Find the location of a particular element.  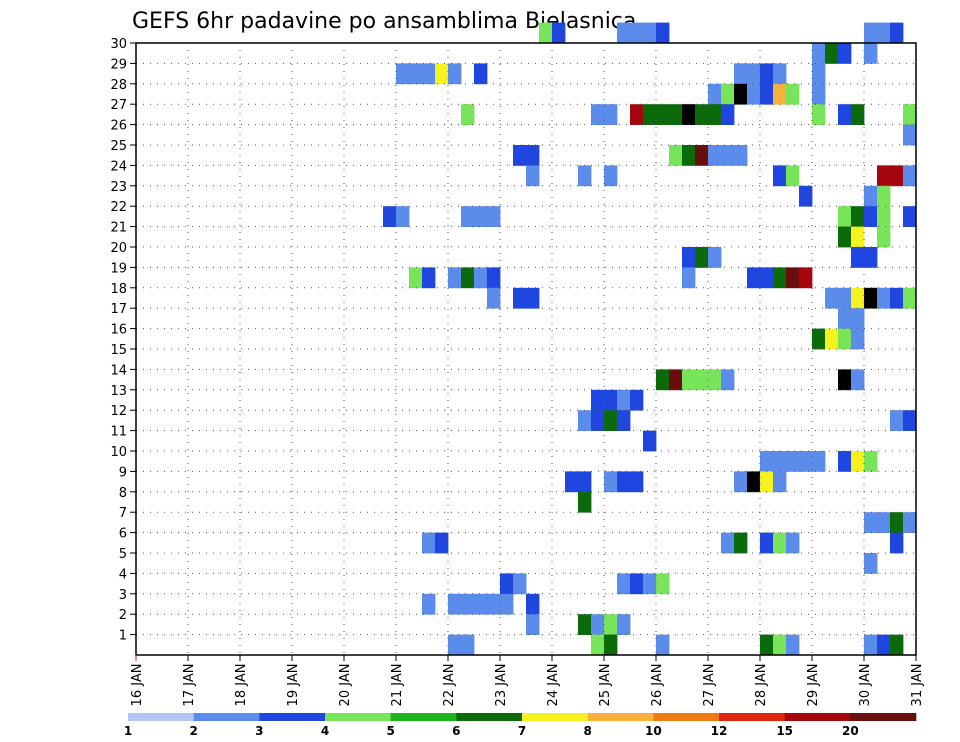

x-tick-label: 22 JAN is located at coordinates (449, 685).